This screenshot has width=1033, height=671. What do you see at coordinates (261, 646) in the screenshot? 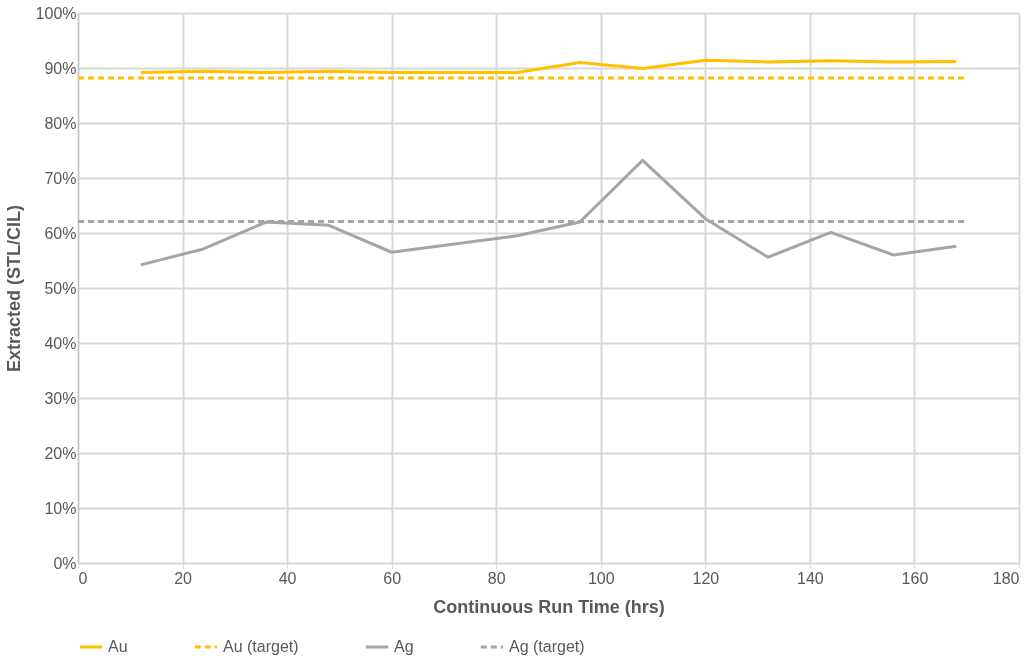
I see `legend-label: Au (target)` at bounding box center [261, 646].